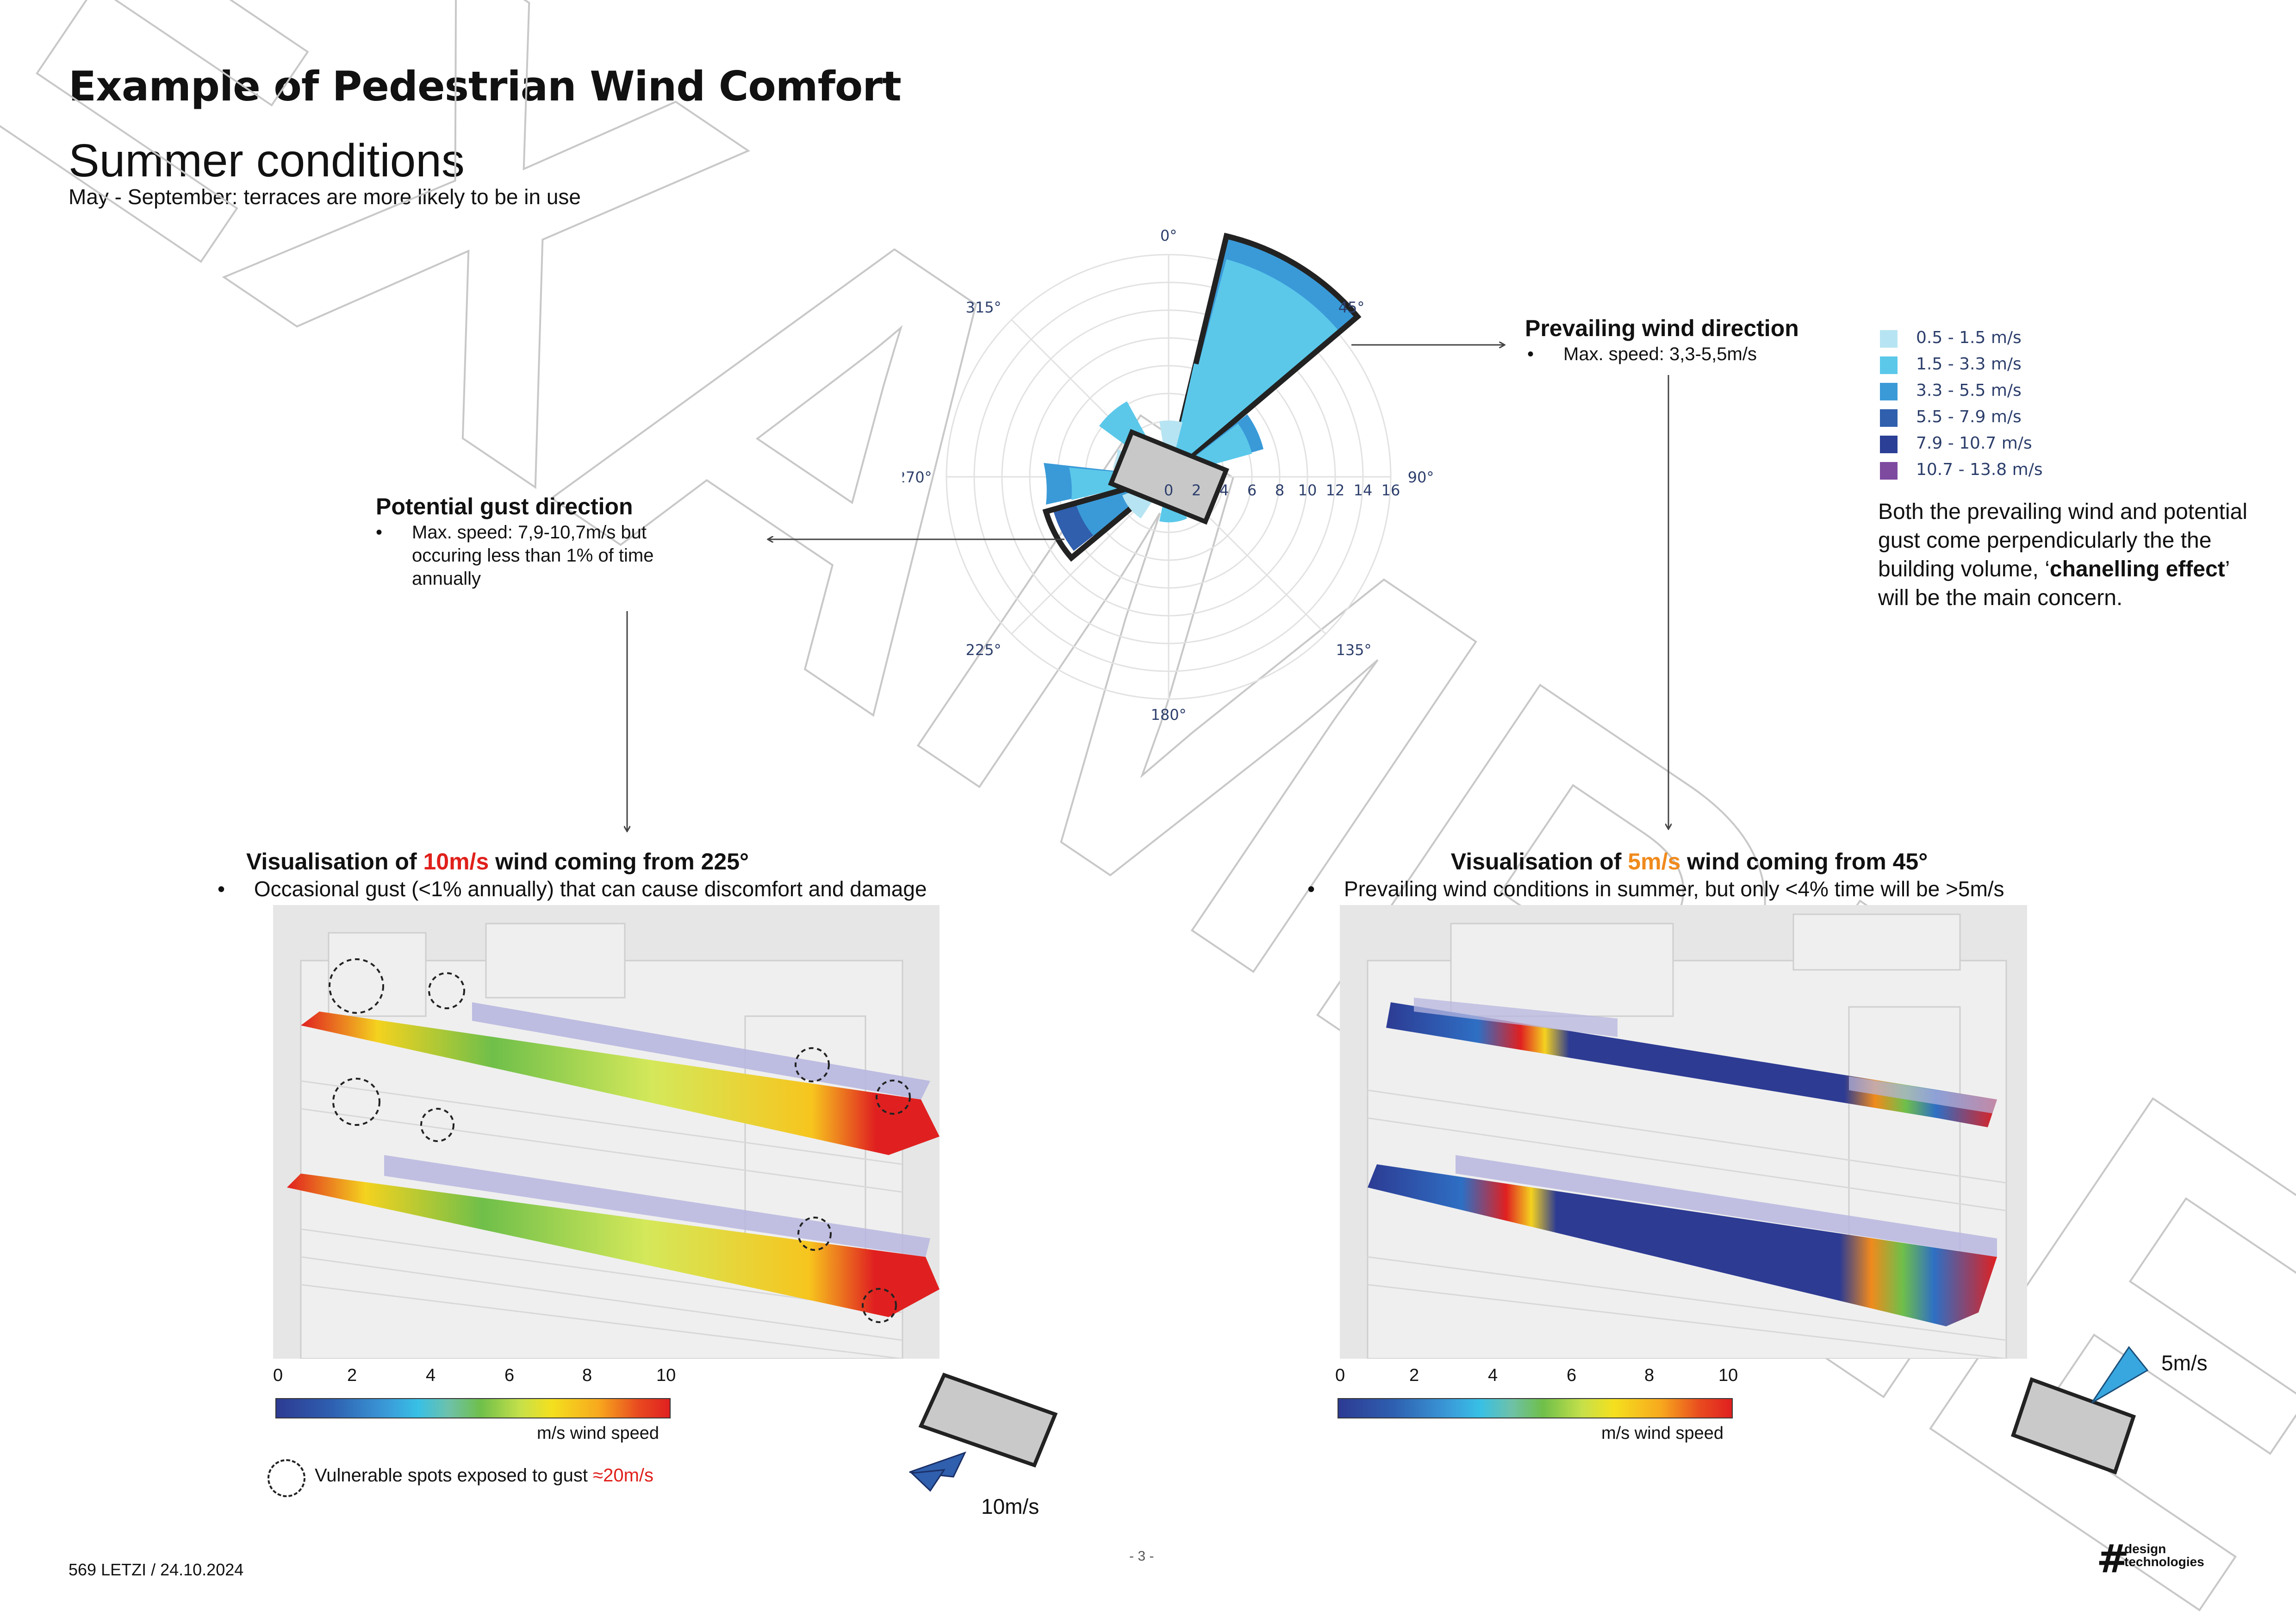 The width and height of the screenshot is (2296, 1624). Describe the element at coordinates (1969, 337) in the screenshot. I see `legend-label: 0.5 - 1.5 m/s` at that location.